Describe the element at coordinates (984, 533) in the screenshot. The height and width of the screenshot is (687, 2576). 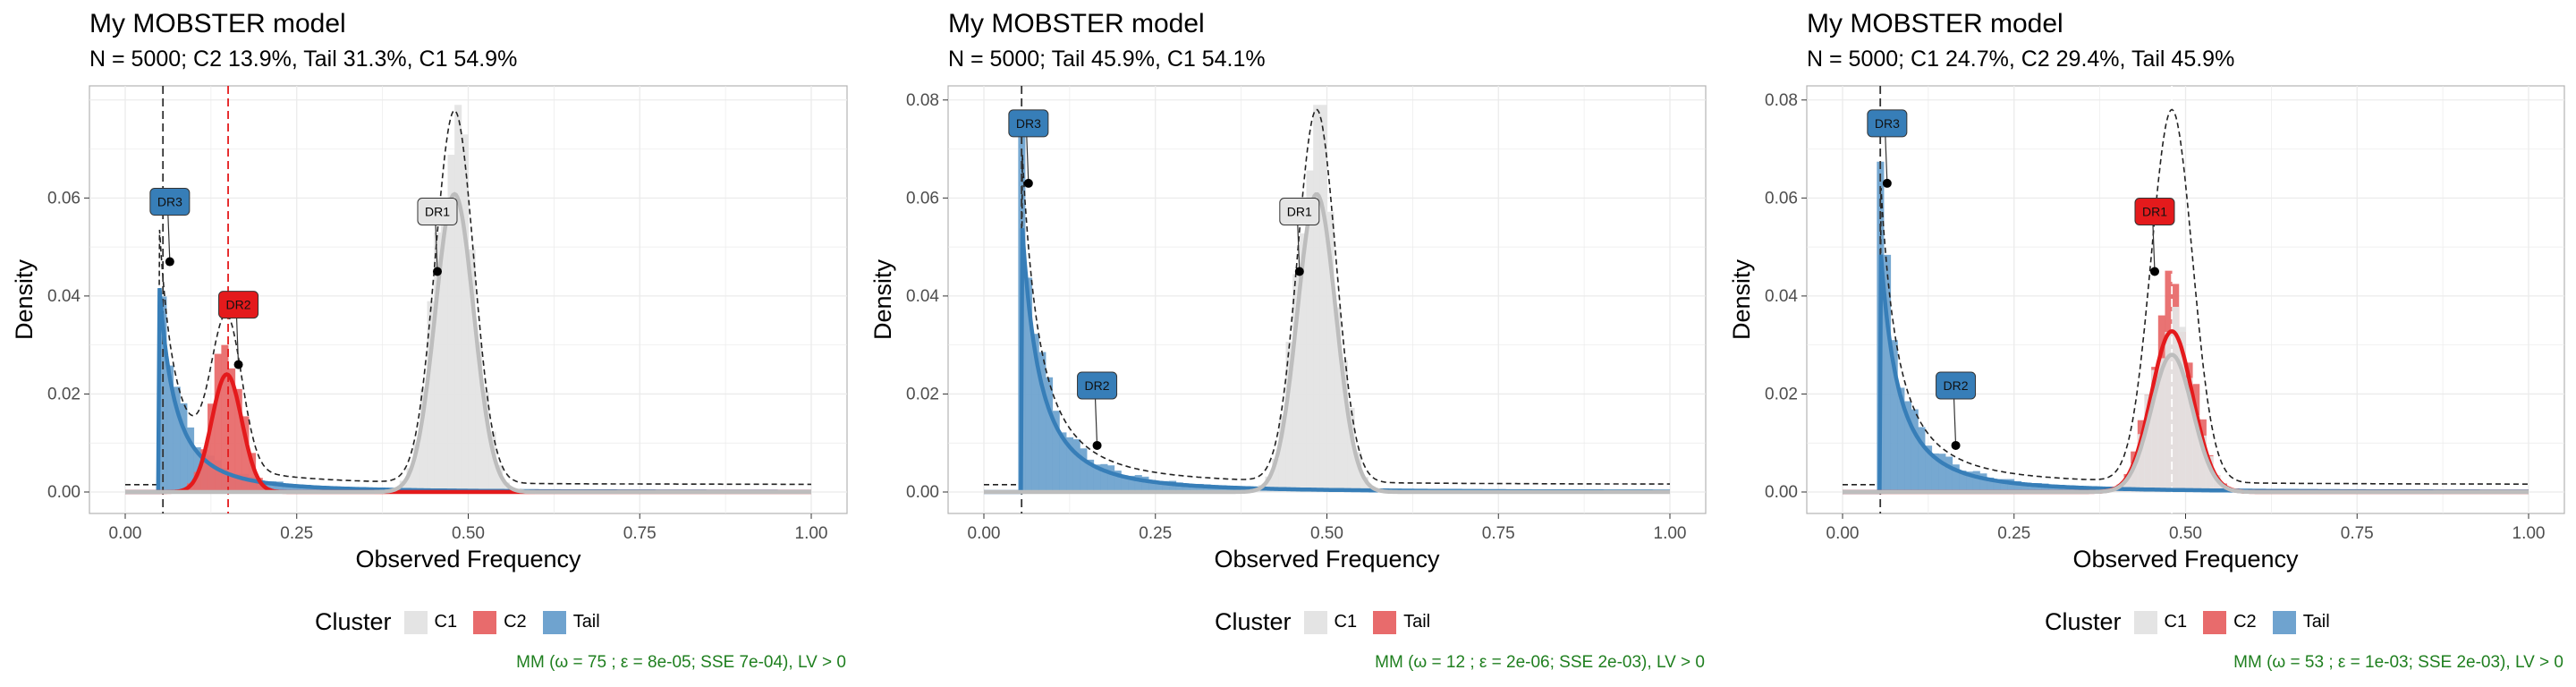
I see `x-tick-label: 0.00` at that location.